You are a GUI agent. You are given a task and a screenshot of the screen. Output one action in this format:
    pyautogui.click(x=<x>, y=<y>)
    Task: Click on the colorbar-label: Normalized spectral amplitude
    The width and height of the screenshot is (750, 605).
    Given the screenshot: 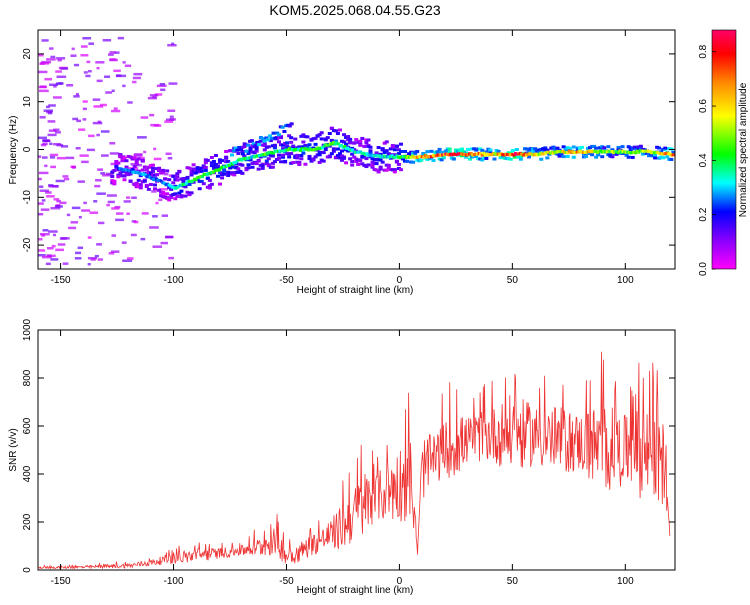 What is the action you would take?
    pyautogui.click(x=743, y=149)
    